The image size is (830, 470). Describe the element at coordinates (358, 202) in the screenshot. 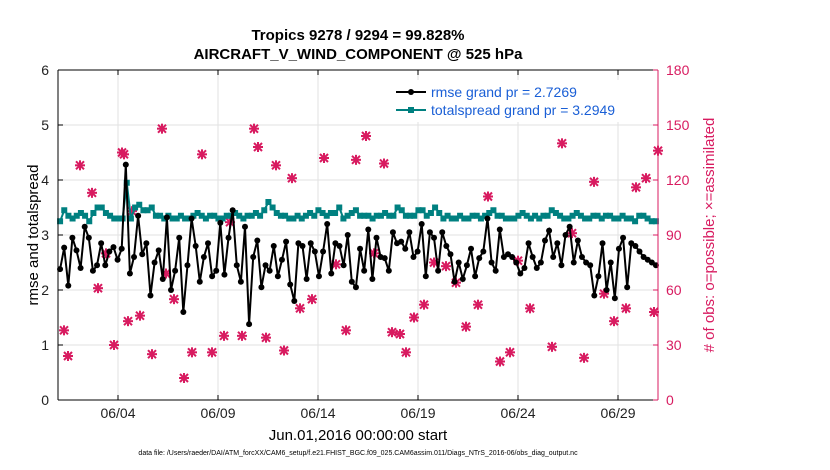

I see `totalspread-series` at that location.